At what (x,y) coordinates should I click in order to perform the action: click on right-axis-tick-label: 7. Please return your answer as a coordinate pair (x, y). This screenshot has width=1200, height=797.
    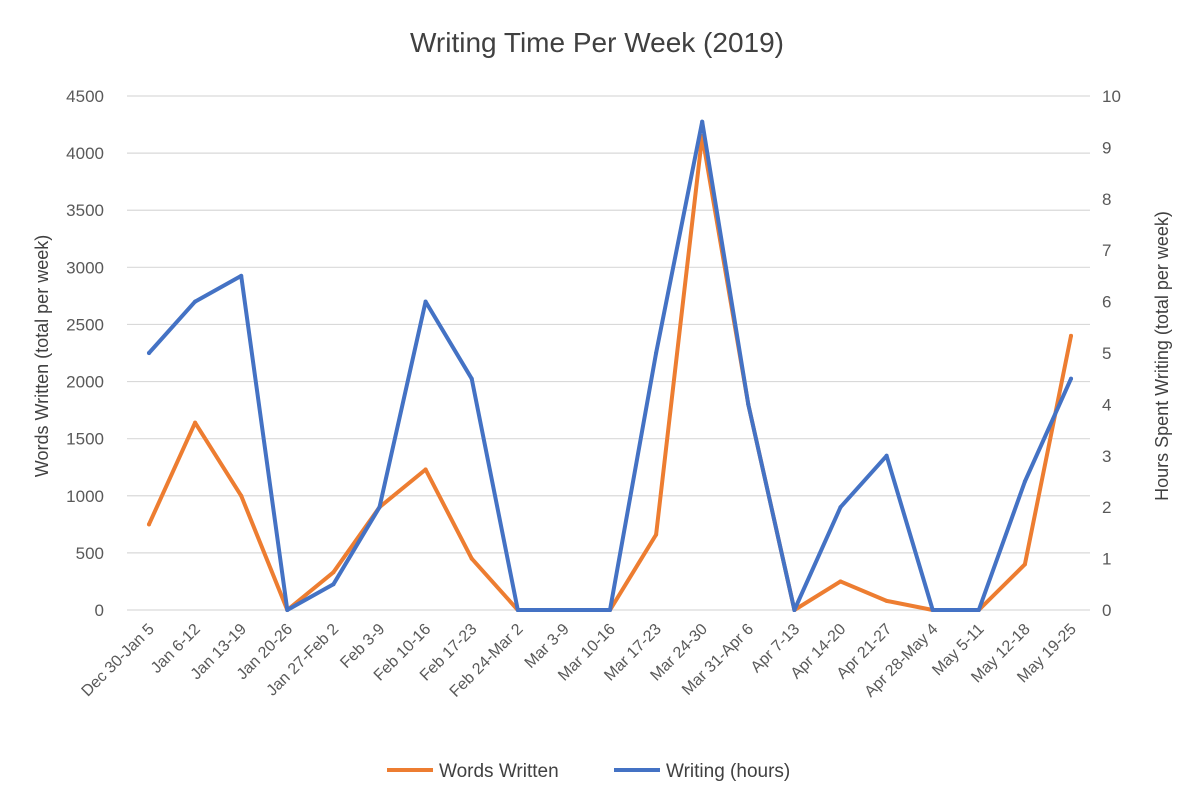
    Looking at the image, I should click on (1106, 250).